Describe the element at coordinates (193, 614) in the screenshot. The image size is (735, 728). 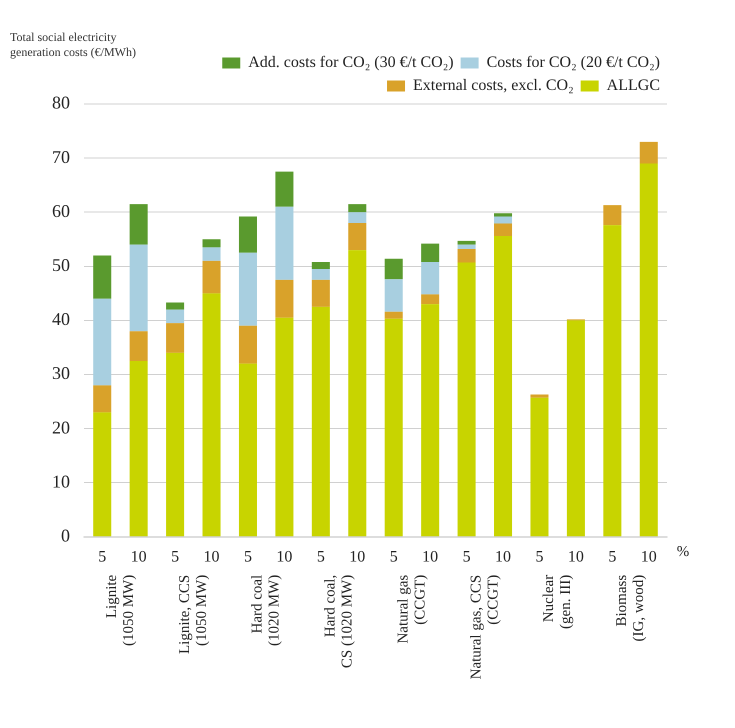
I see `text: Lignite, CCS (1050 MW)` at that location.